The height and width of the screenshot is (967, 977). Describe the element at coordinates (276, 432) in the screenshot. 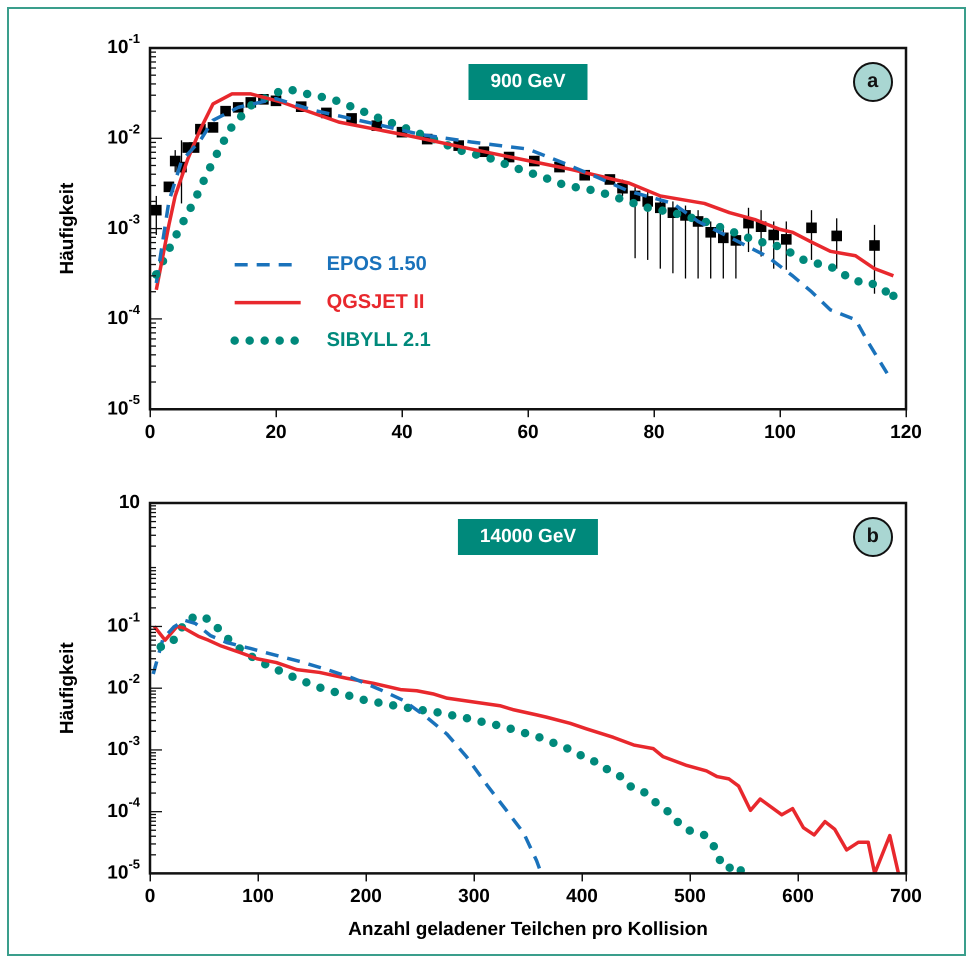

I see `x-tick-label: 20` at that location.